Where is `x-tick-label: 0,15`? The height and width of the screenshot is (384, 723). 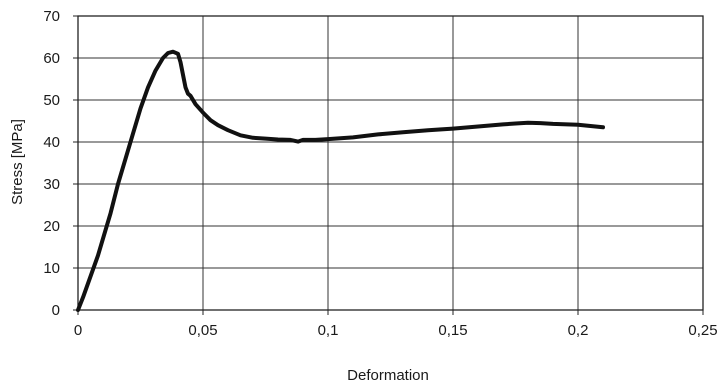
x-tick-label: 0,15 is located at coordinates (452, 330).